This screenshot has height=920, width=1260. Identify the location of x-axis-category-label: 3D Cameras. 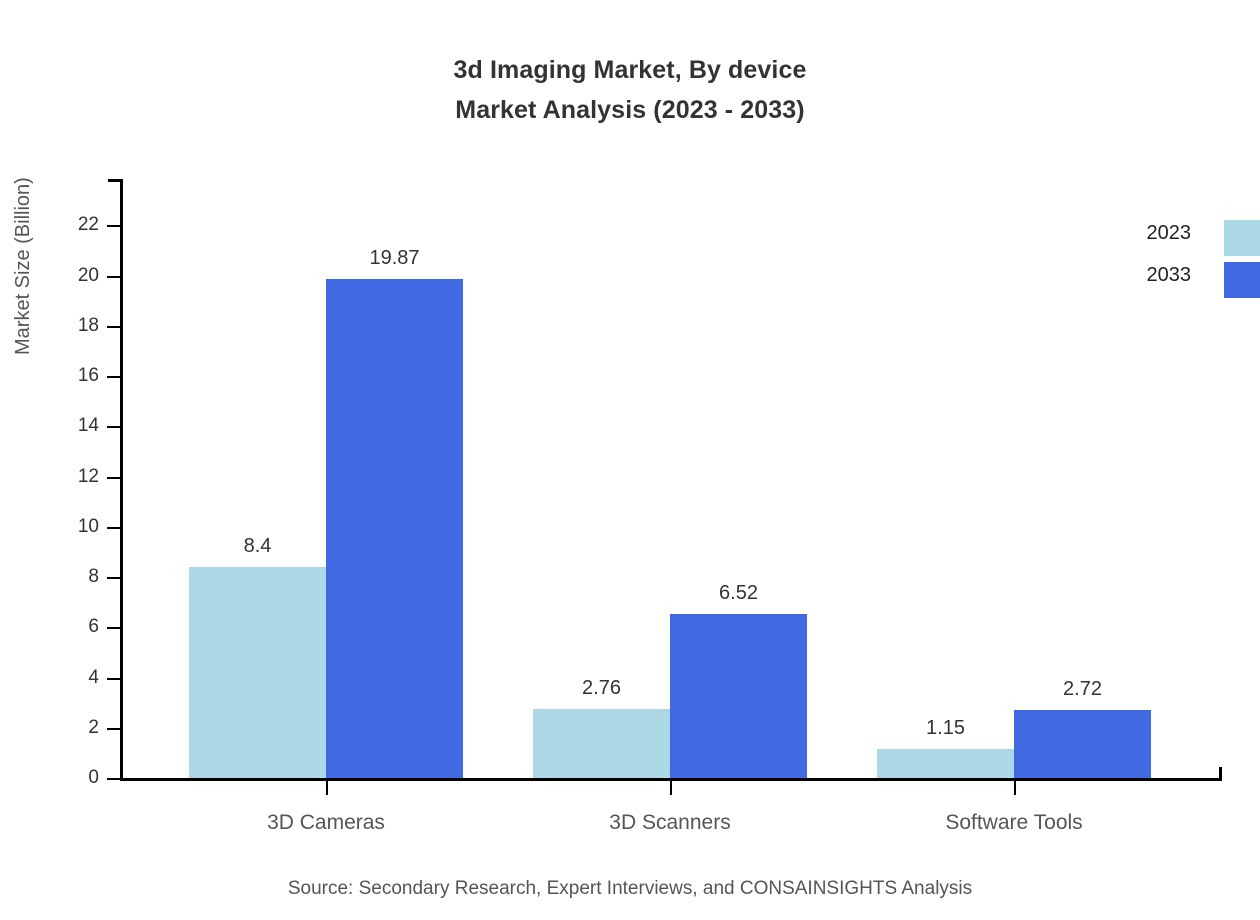
(326, 822).